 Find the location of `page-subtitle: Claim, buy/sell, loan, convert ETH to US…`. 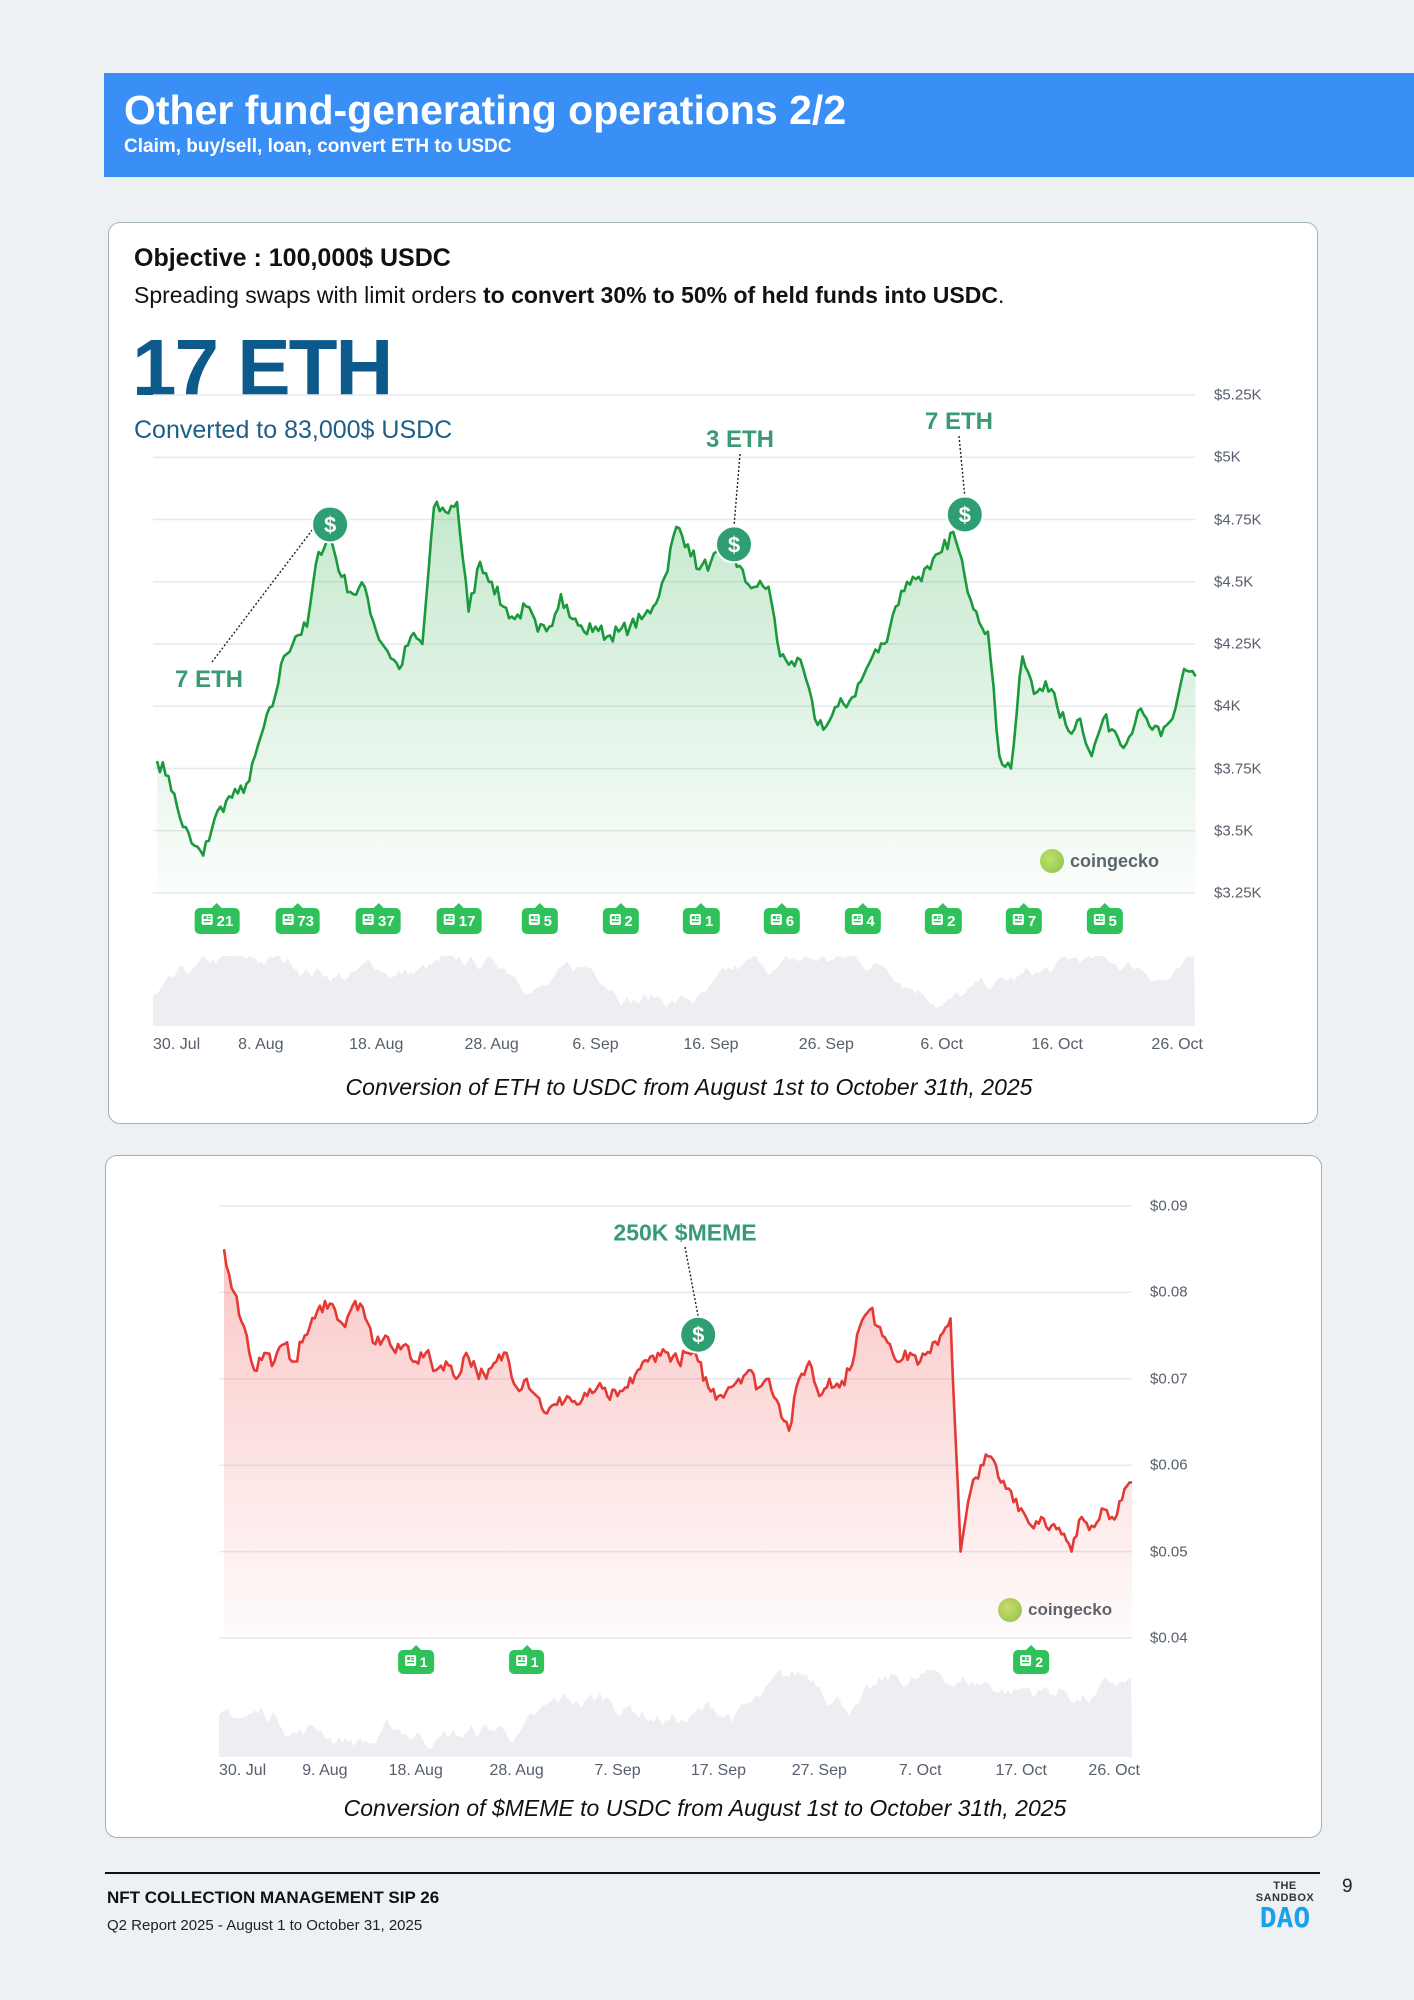

page-subtitle: Claim, buy/sell, loan, convert ETH to US… is located at coordinates (318, 146).